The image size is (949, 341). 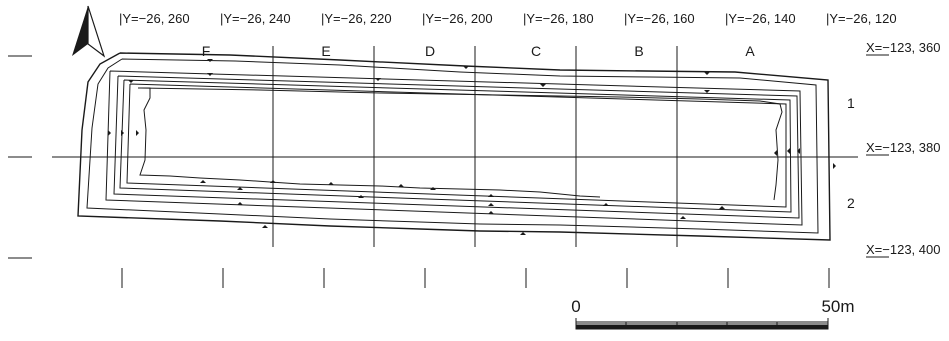 I want to click on y-coordinate-label: |Y=−26, 180, so click(x=558, y=18).